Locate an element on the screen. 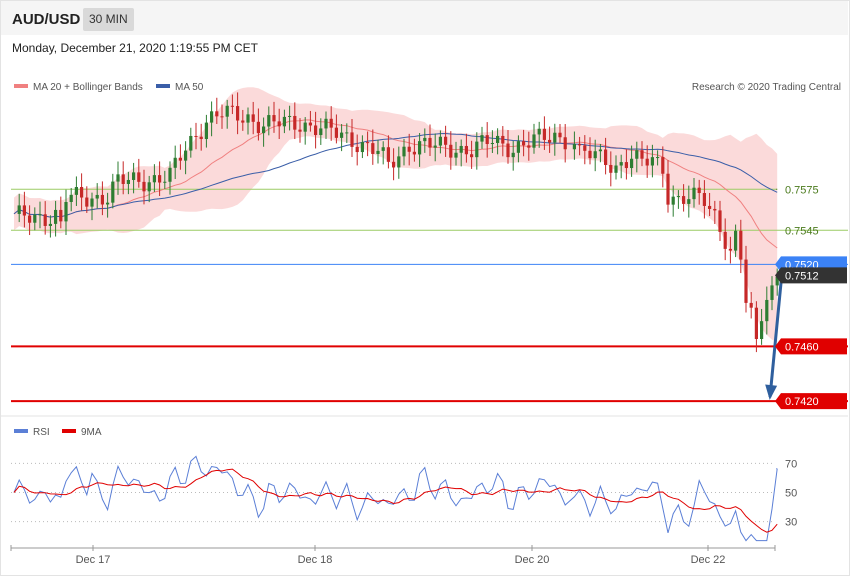  x-tick-label: Dec 18 is located at coordinates (315, 560).